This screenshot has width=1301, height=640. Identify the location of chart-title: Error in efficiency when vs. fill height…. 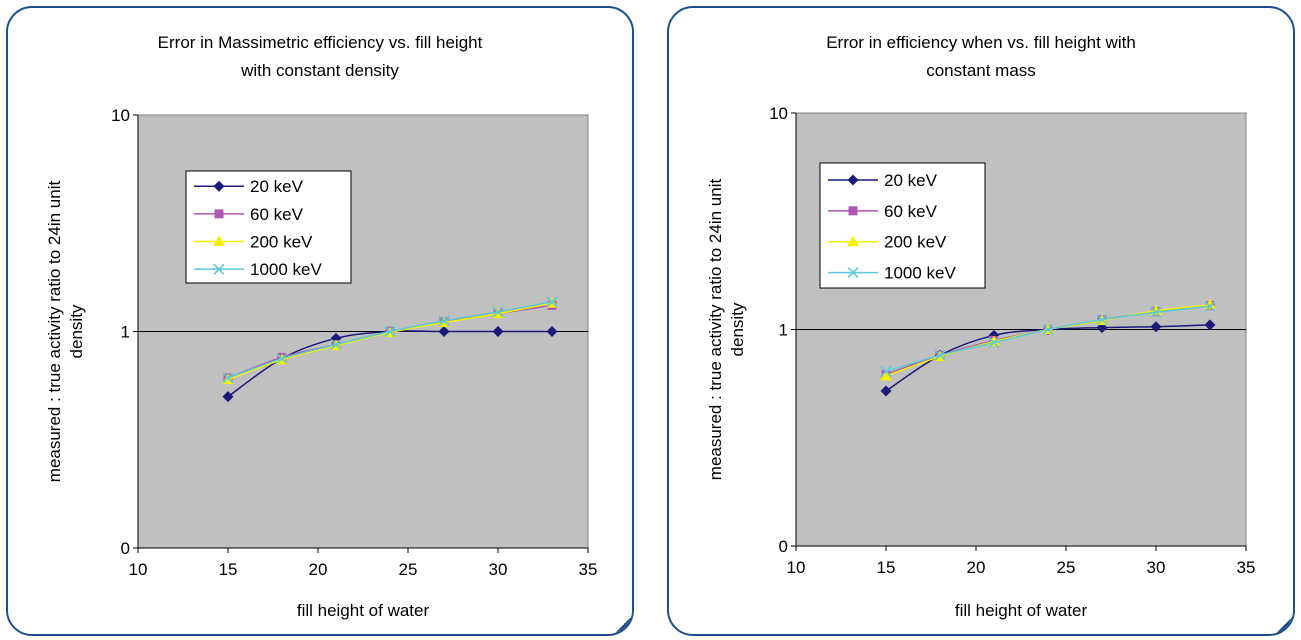
(981, 42).